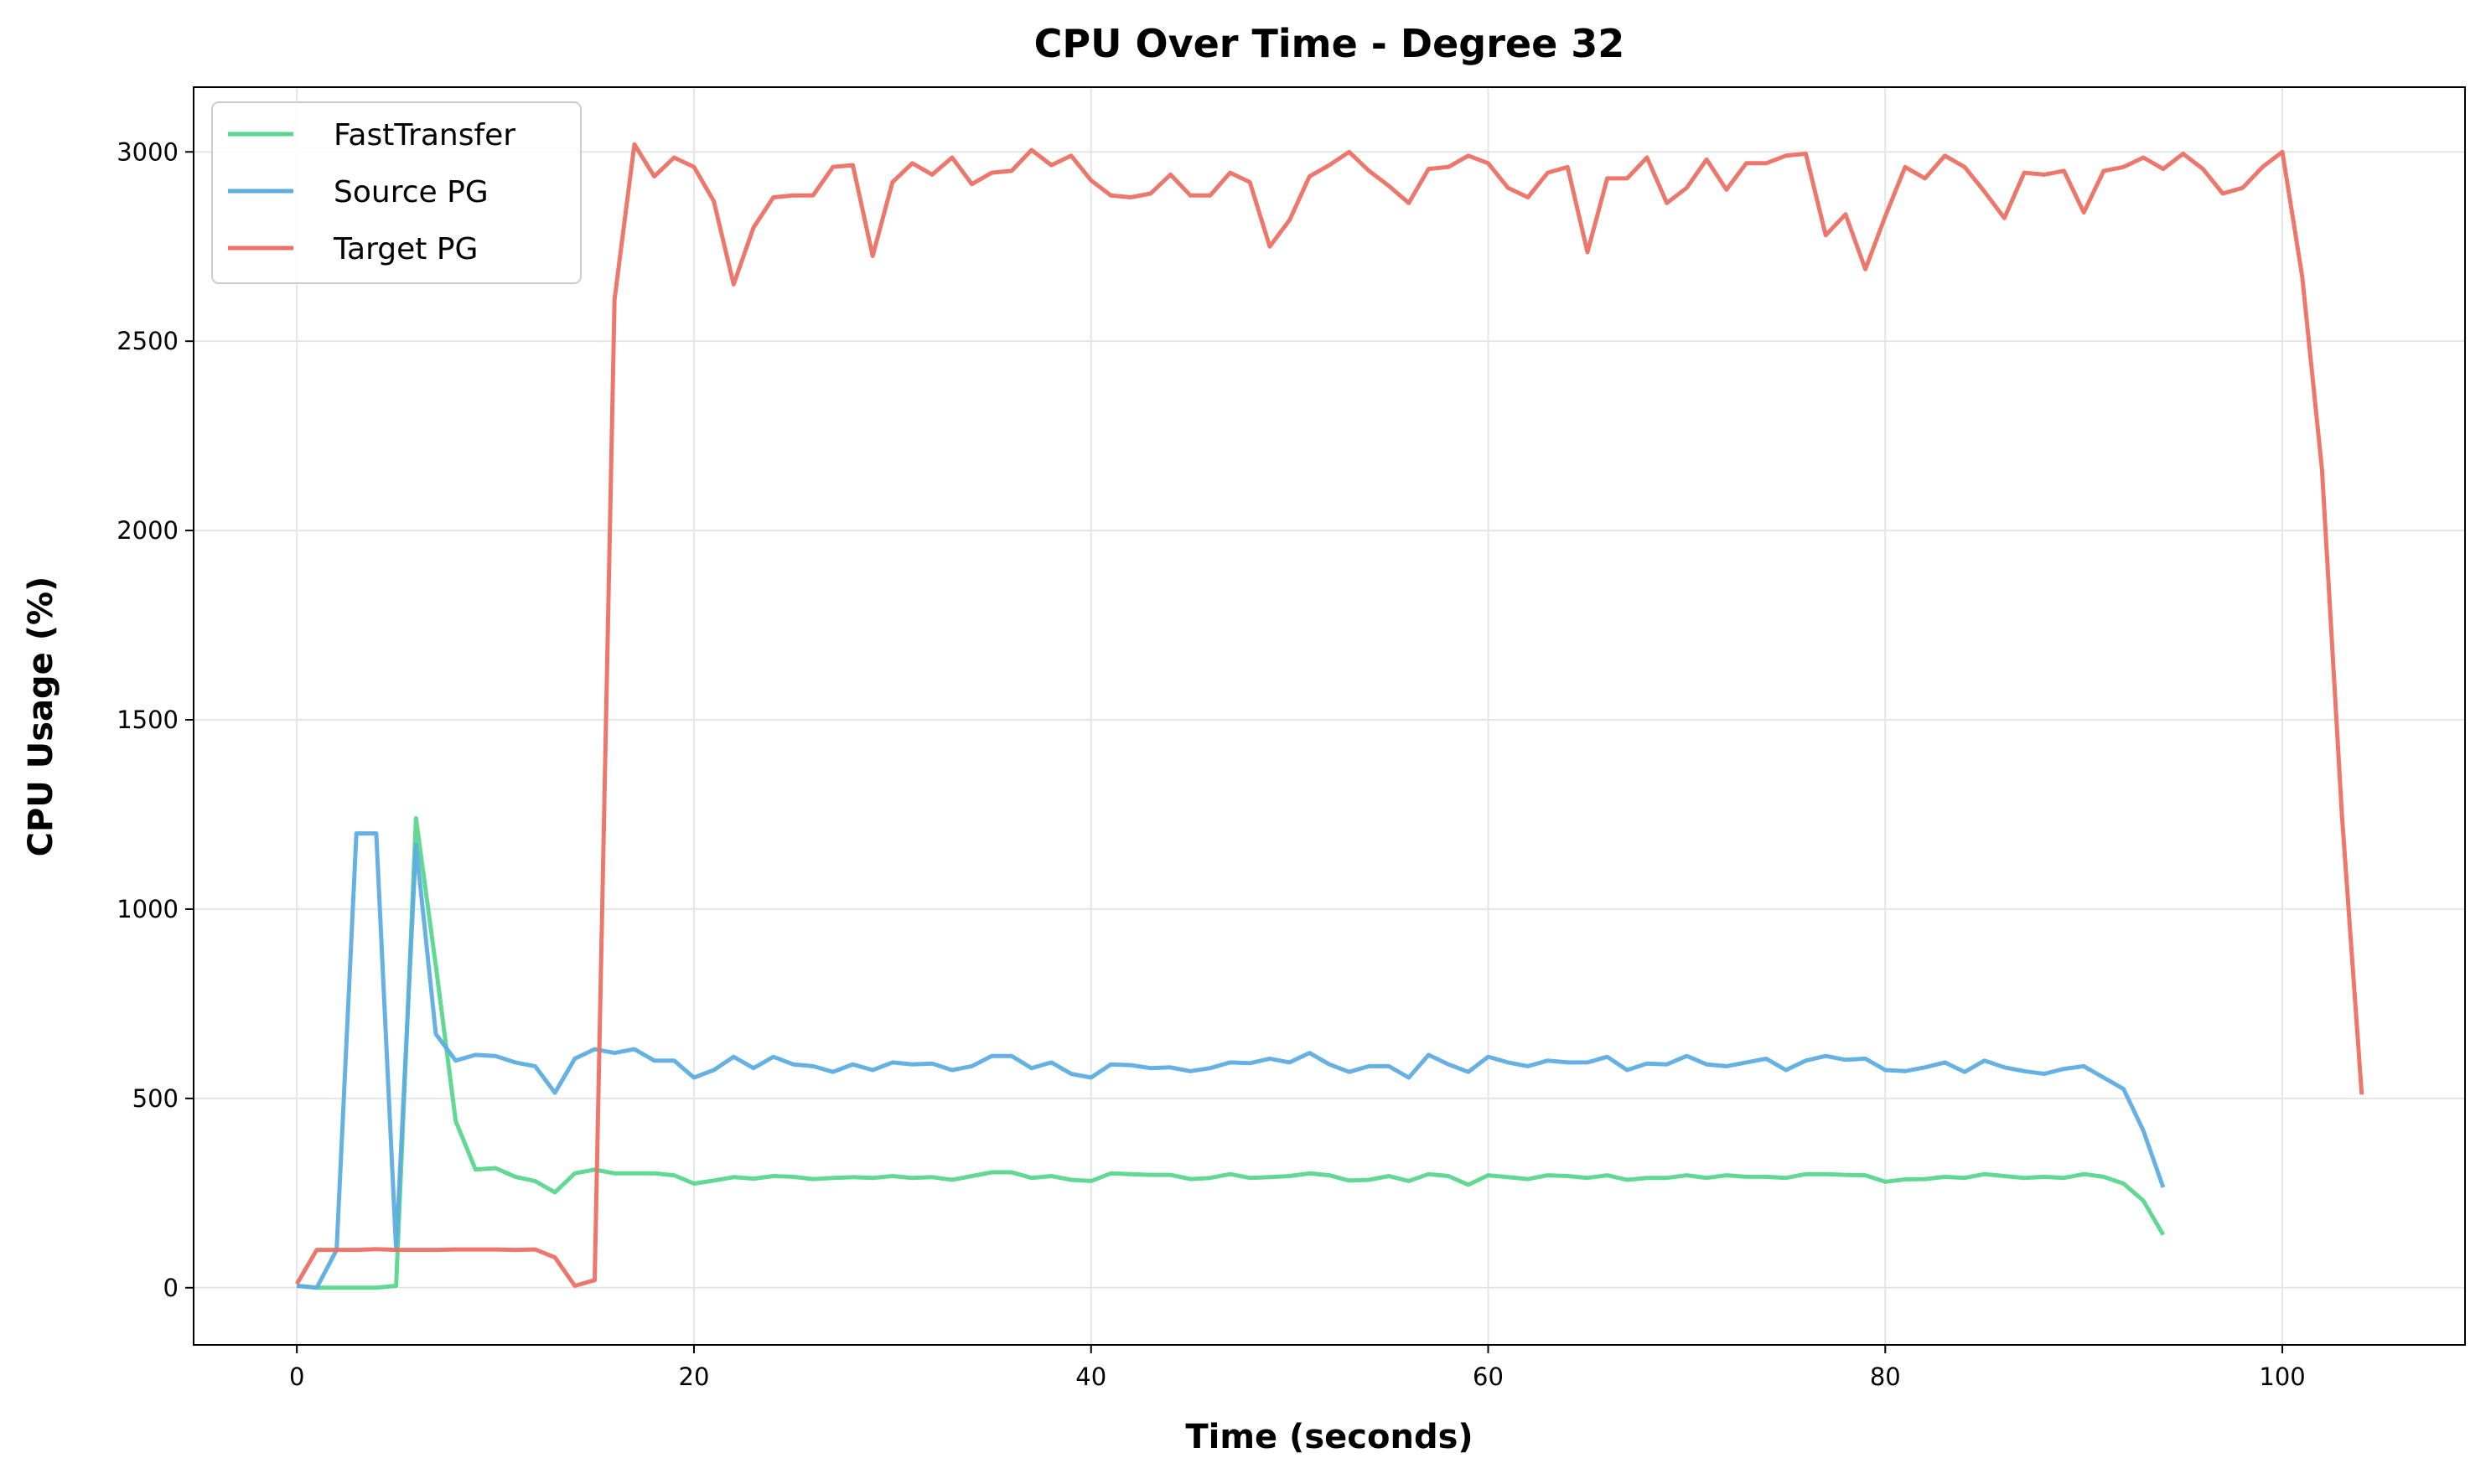  I want to click on y-tick-label: 2000, so click(148, 531).